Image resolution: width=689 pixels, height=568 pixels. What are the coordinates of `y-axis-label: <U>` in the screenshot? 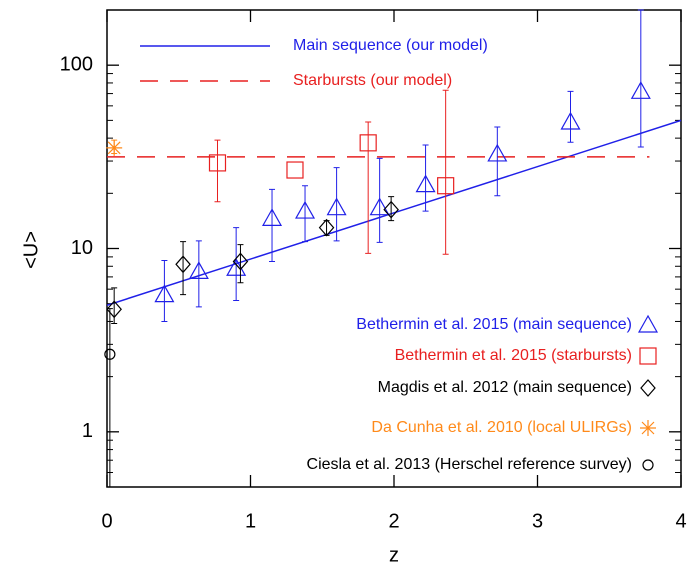 It's located at (31, 250).